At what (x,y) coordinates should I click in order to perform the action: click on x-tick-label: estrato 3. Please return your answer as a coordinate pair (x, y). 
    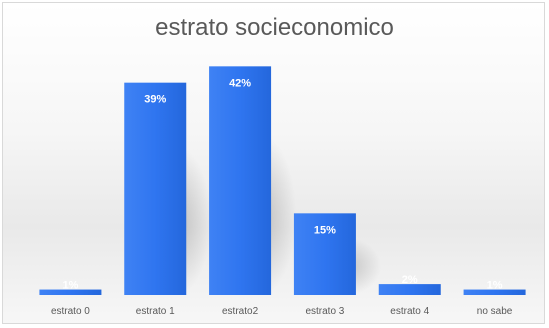
    Looking at the image, I should click on (324, 311).